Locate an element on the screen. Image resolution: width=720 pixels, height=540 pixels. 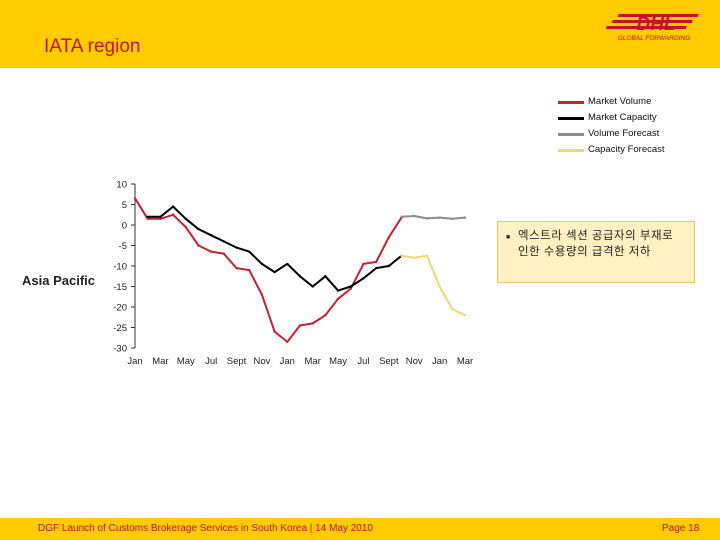
legend-label: Volume Forecast is located at coordinates (624, 133).